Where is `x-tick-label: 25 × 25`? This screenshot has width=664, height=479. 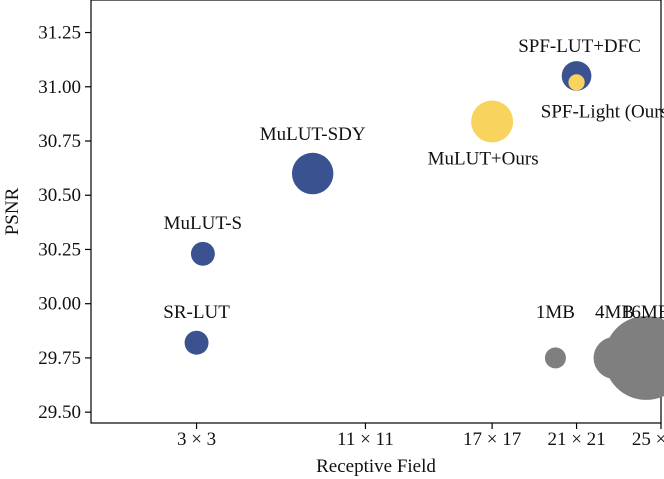
x-tick-label: 25 × 25 is located at coordinates (648, 439).